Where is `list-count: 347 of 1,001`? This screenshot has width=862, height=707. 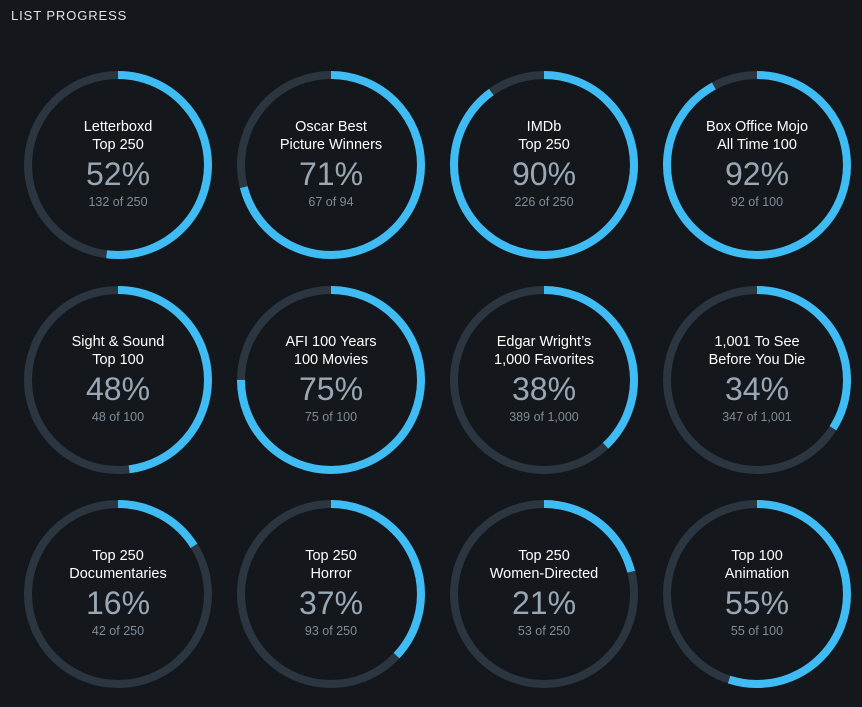
list-count: 347 of 1,001 is located at coordinates (757, 417).